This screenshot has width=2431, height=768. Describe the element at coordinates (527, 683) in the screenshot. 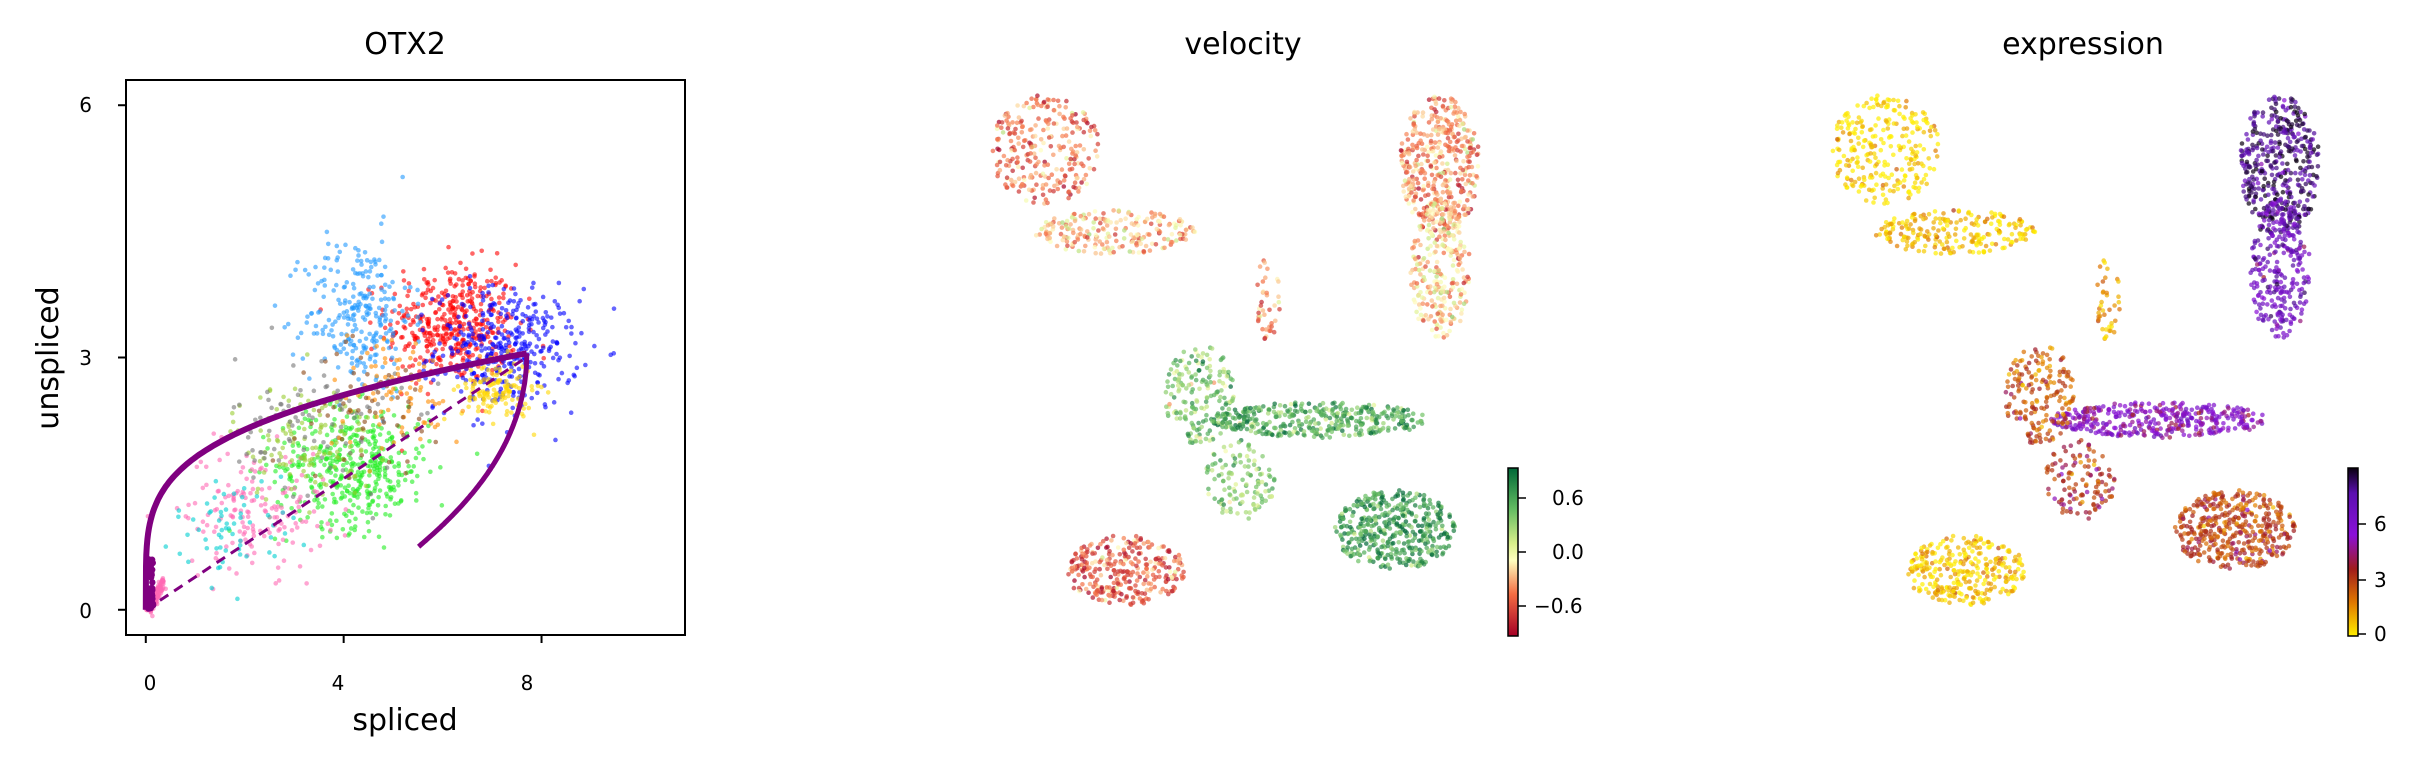

I see `x-tick-label: 8` at that location.